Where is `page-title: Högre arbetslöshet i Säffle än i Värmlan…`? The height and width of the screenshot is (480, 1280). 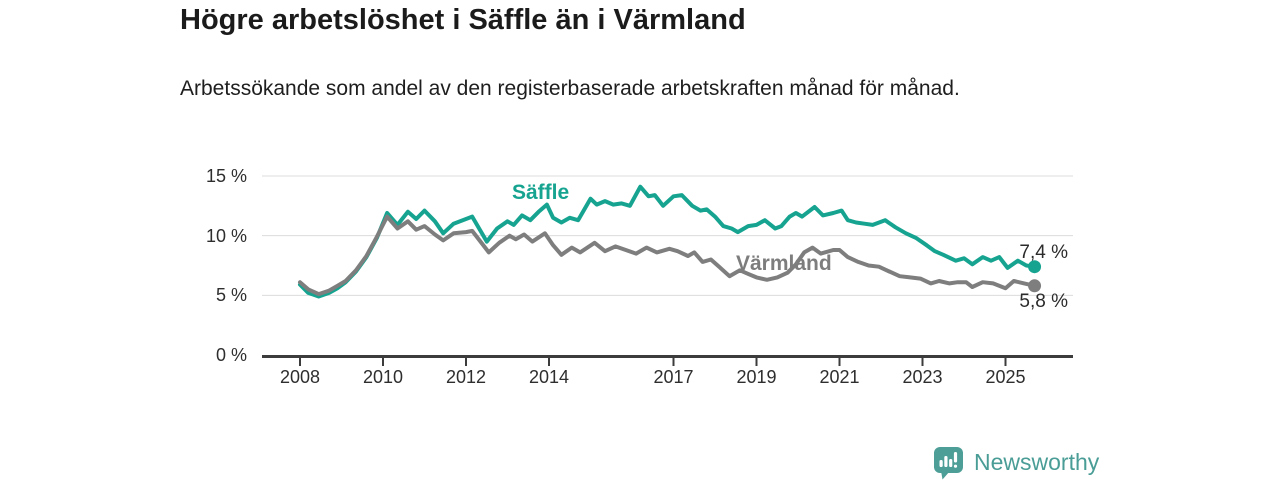 page-title: Högre arbetslöshet i Säffle än i Värmlan… is located at coordinates (463, 20).